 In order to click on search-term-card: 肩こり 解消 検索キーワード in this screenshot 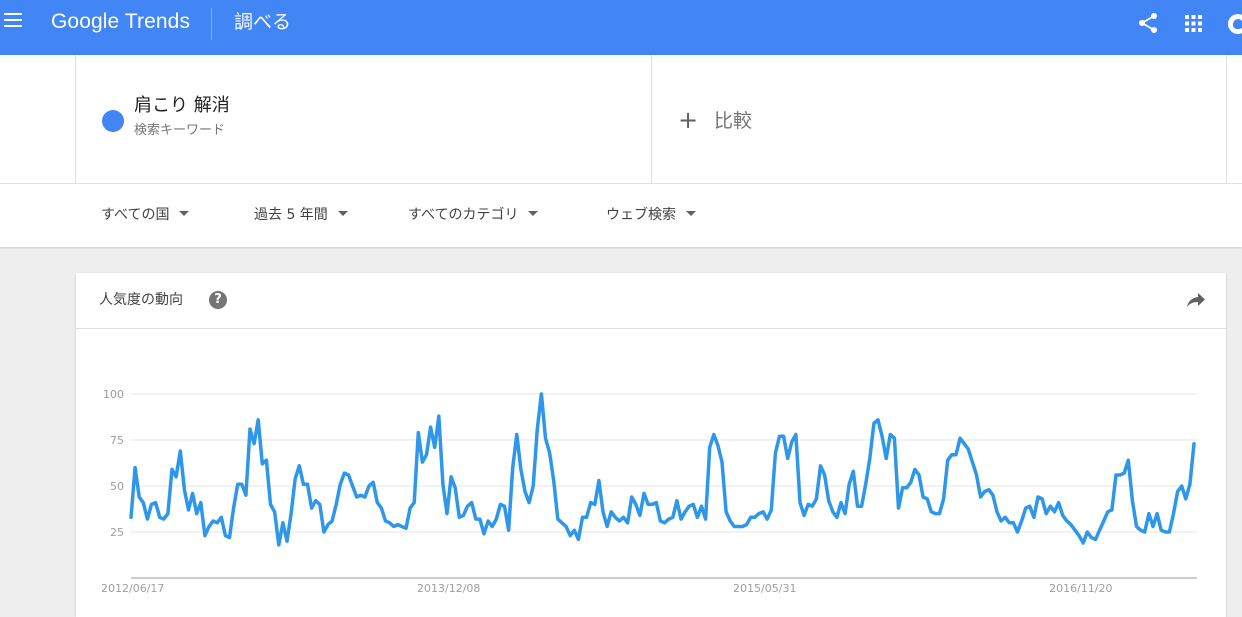, I will do `click(363, 119)`.